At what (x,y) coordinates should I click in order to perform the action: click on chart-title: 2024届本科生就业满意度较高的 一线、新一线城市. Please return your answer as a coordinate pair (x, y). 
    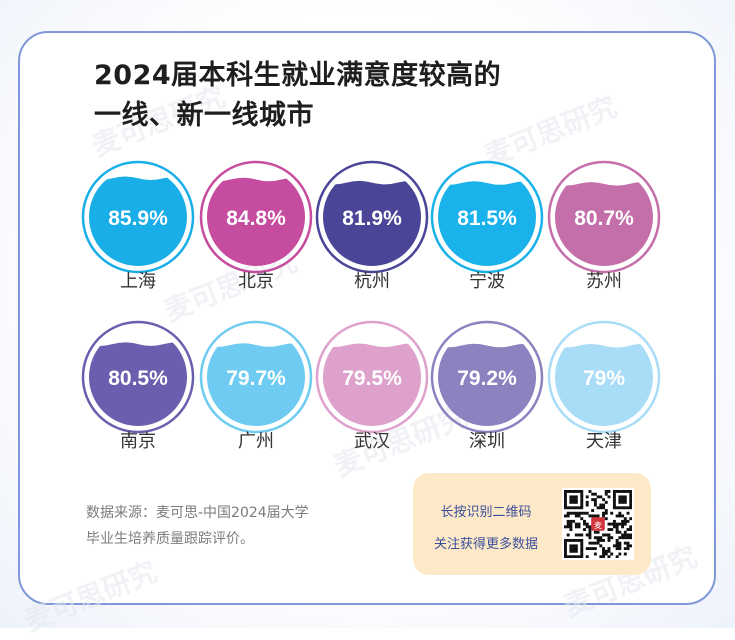
    Looking at the image, I should click on (324, 96).